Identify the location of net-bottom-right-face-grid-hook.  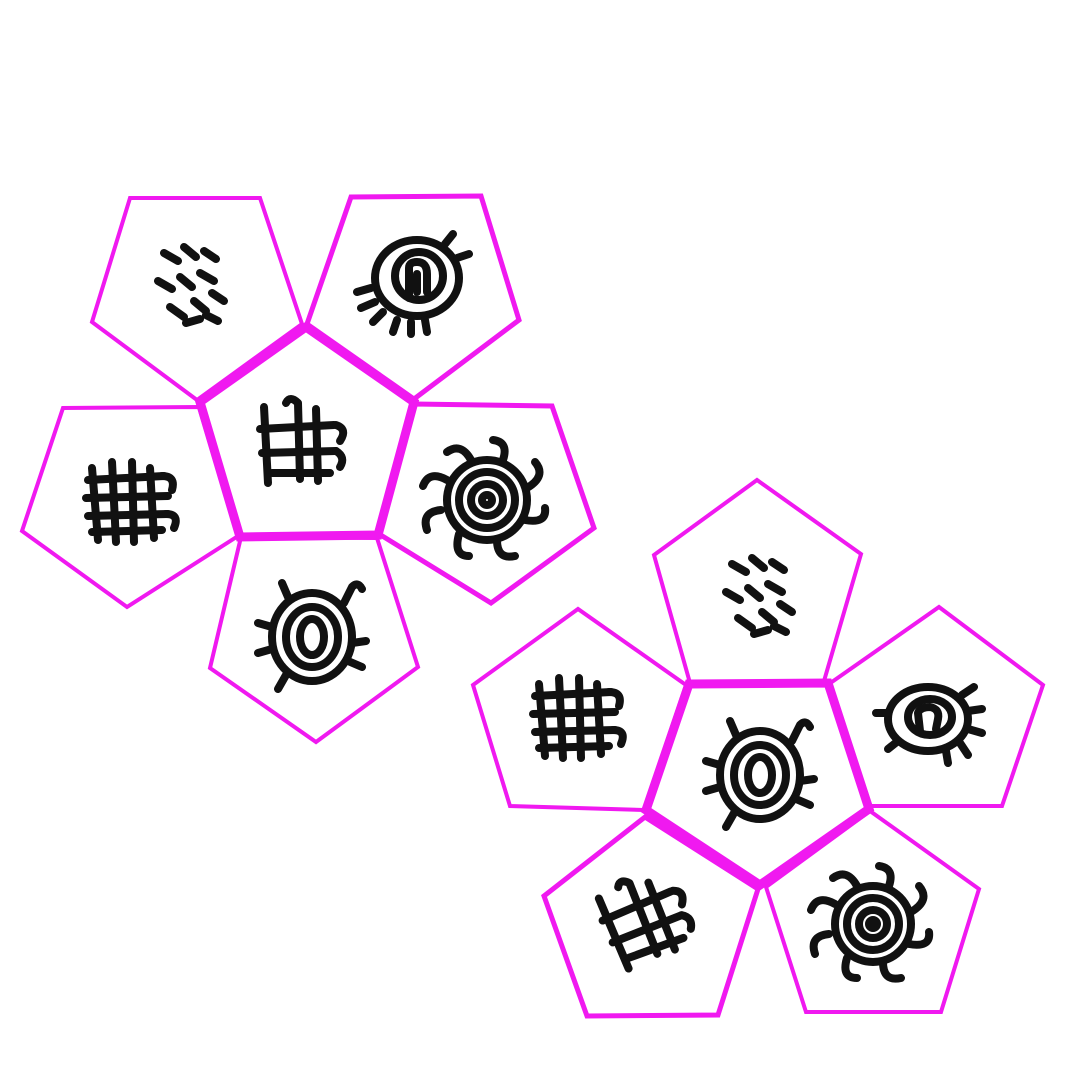
(651, 916).